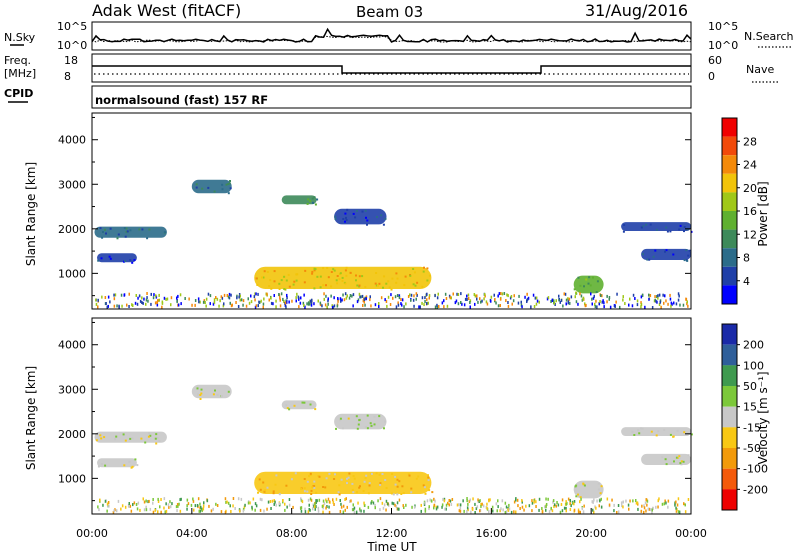 This screenshot has height=554, width=800. I want to click on velocity-colorbar-swatch, so click(729, 396).